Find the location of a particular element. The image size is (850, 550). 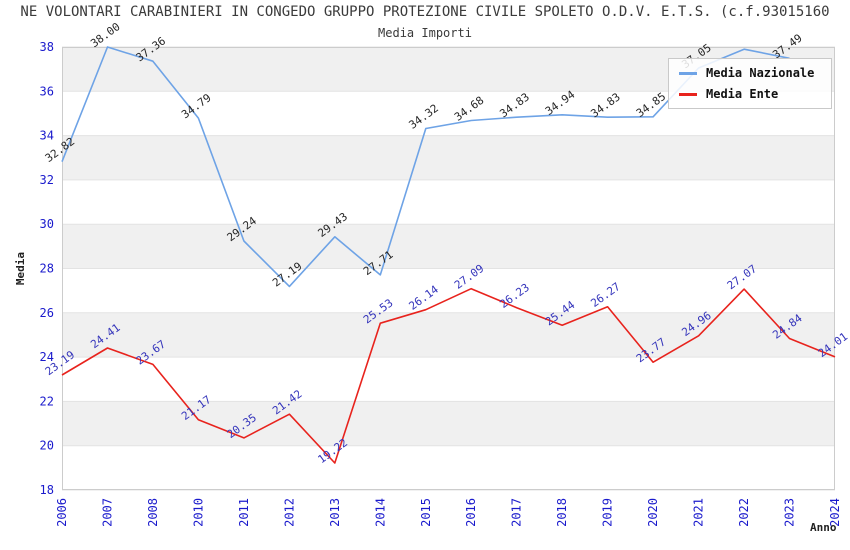

chart-subtitle: Media Importi is located at coordinates (425, 33).